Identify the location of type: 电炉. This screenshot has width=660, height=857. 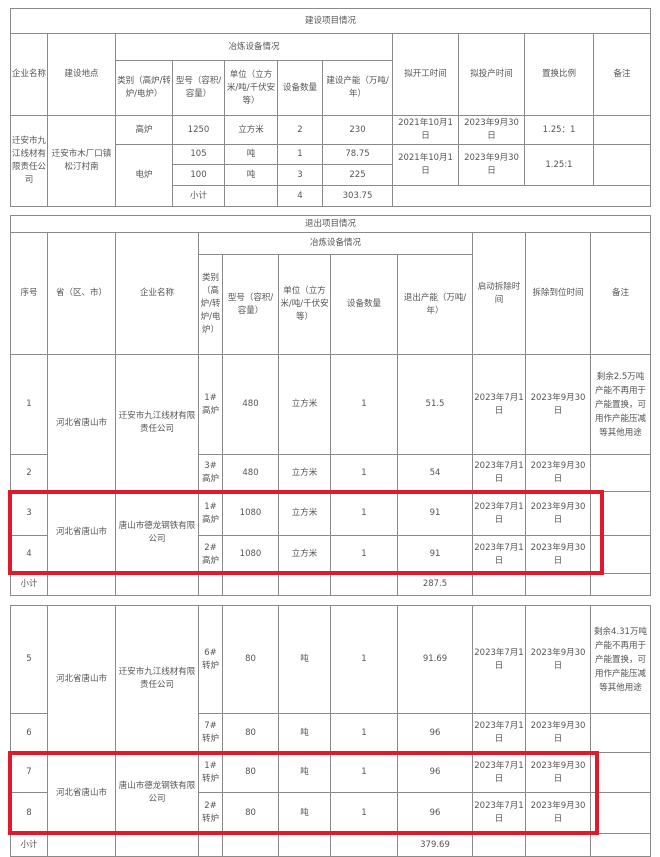
(144, 175).